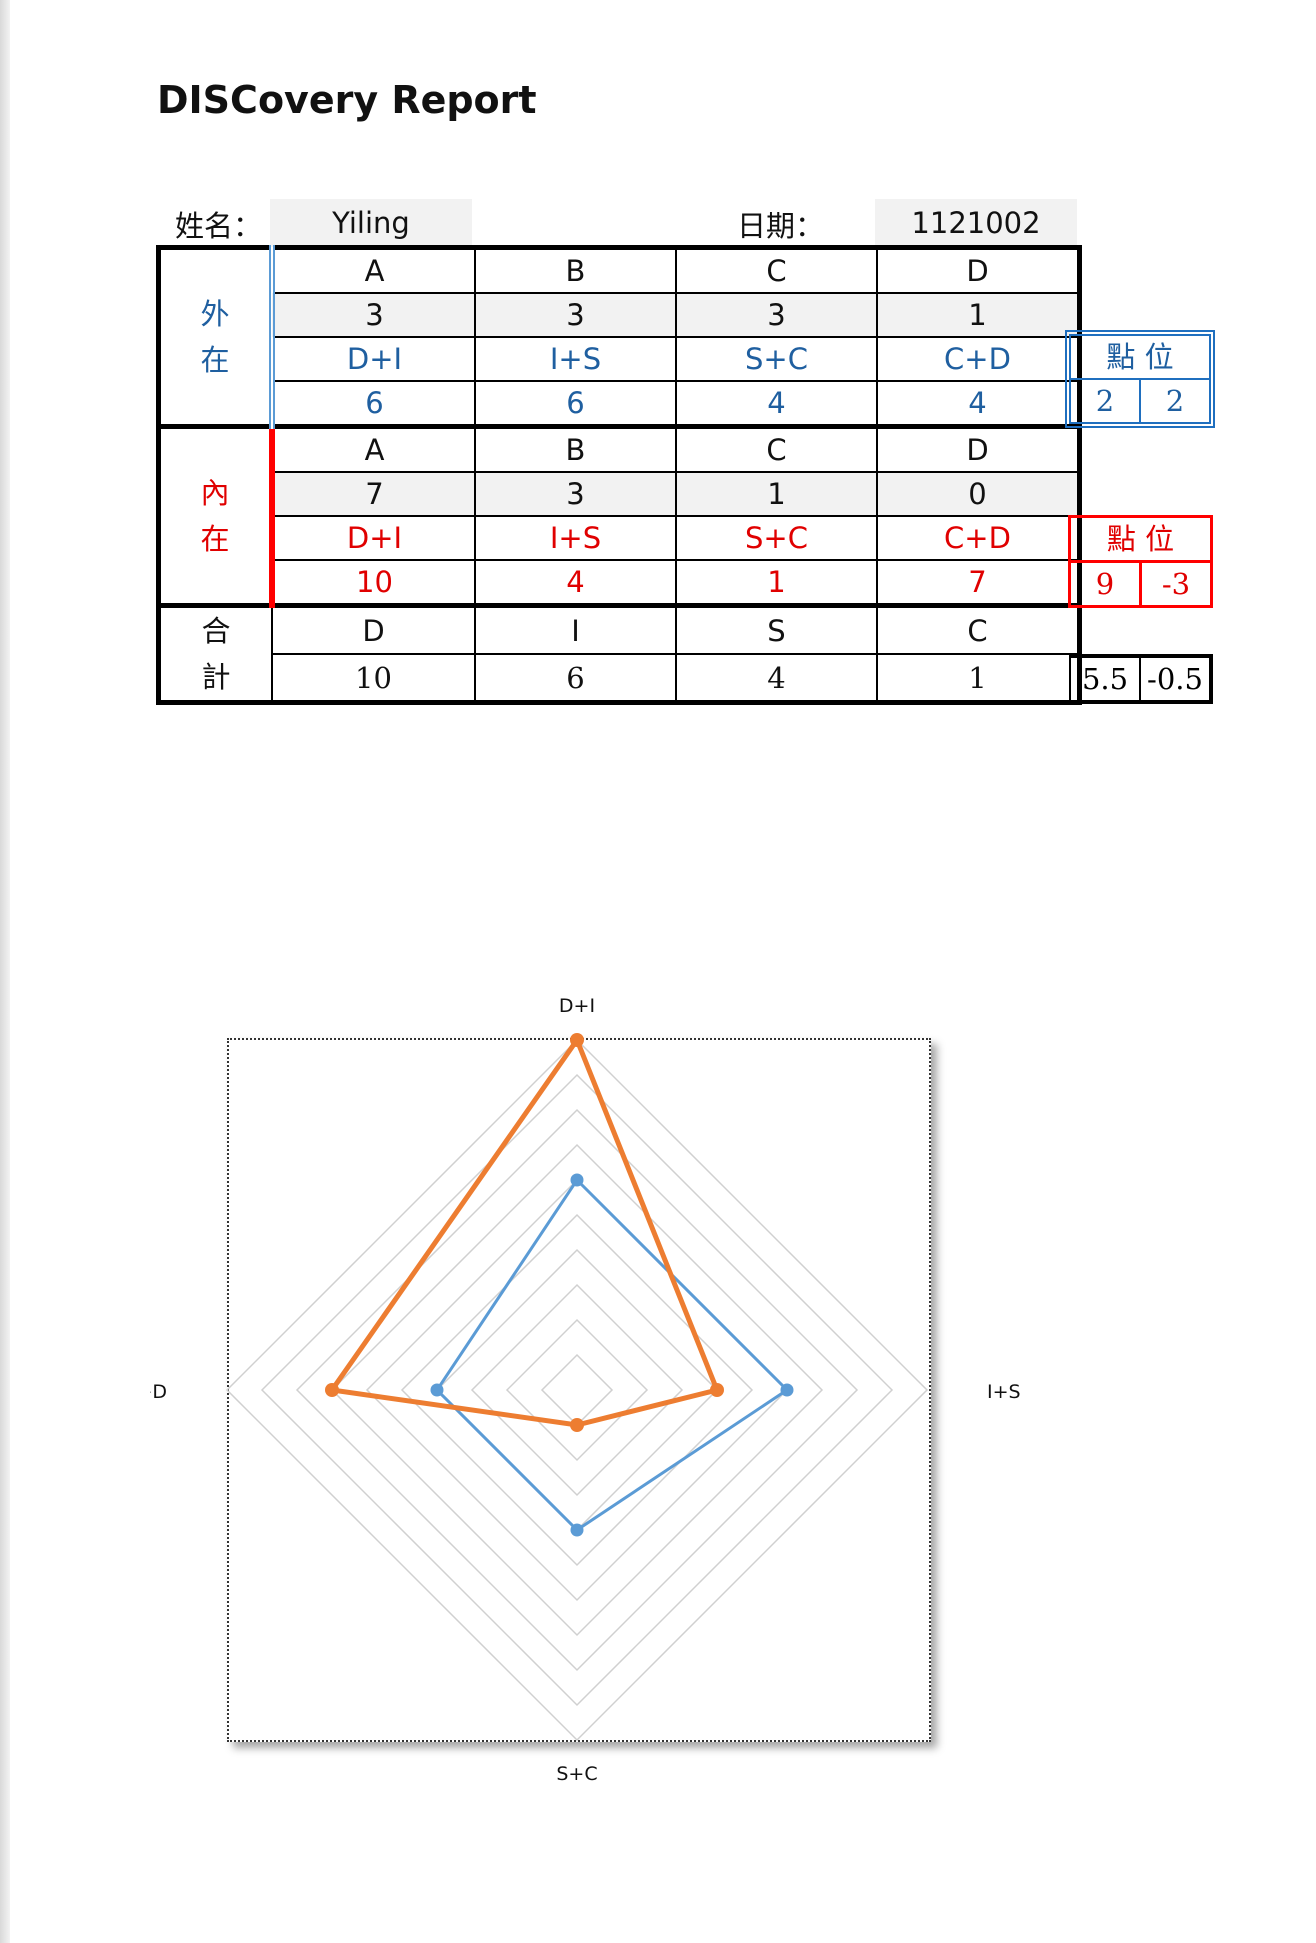  Describe the element at coordinates (575, 269) in the screenshot. I see `outer-letter: B` at that location.